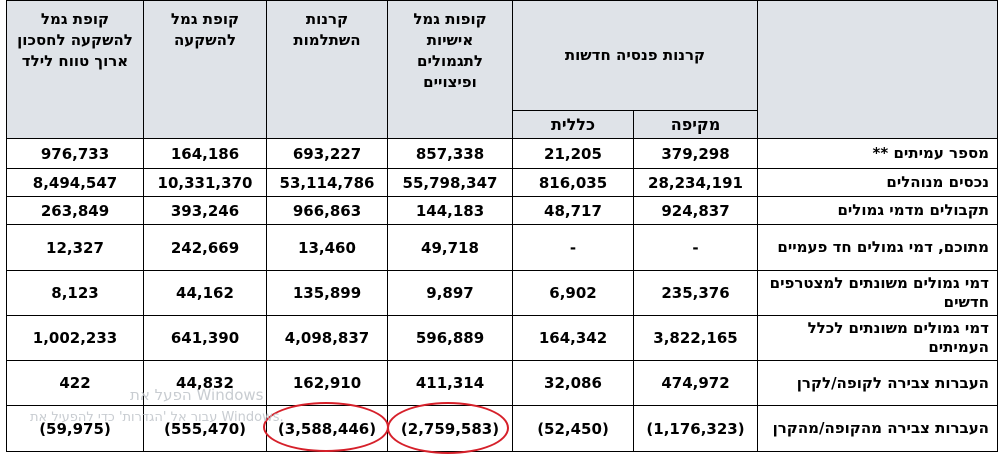  Describe the element at coordinates (695, 247) in the screenshot. I see `cell-comprehensive: -` at that location.